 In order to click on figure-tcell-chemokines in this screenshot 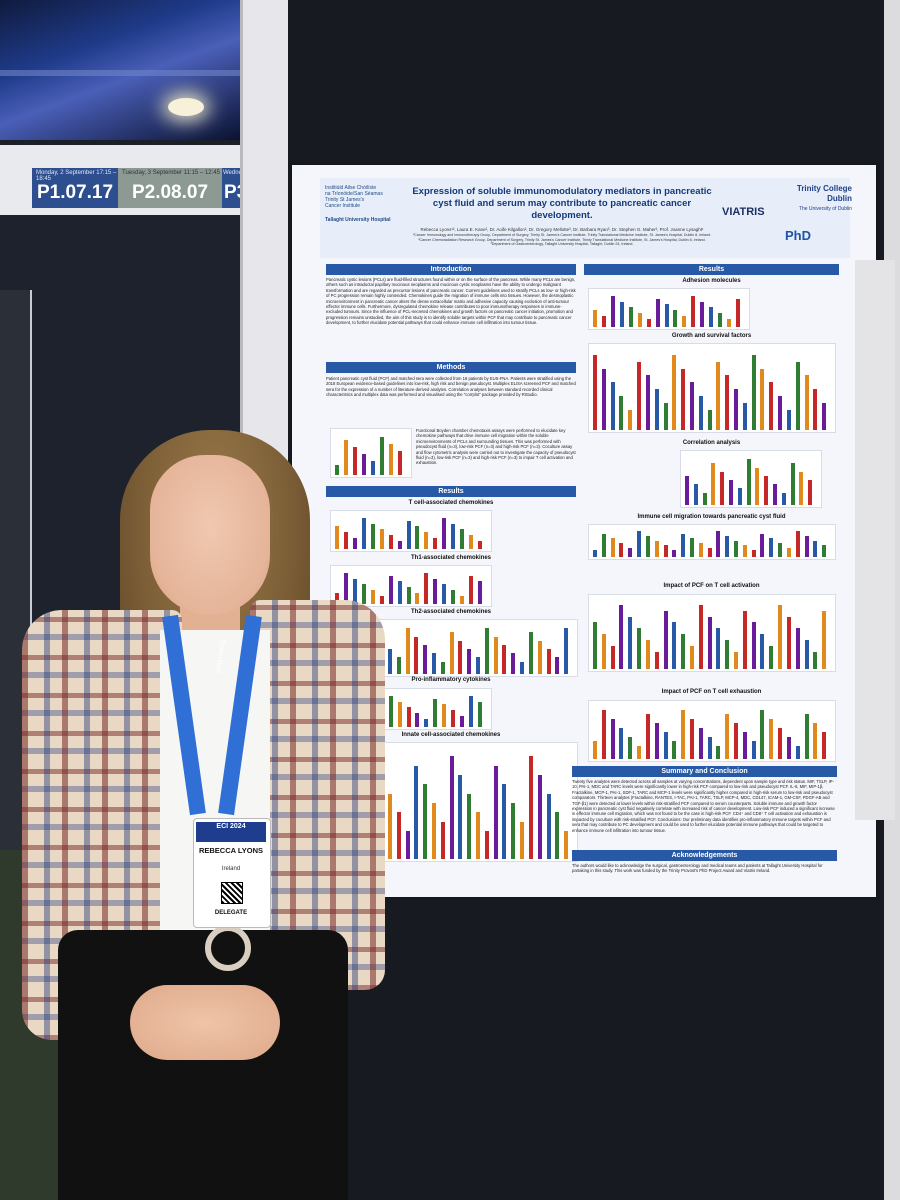, I will do `click(411, 531)`.